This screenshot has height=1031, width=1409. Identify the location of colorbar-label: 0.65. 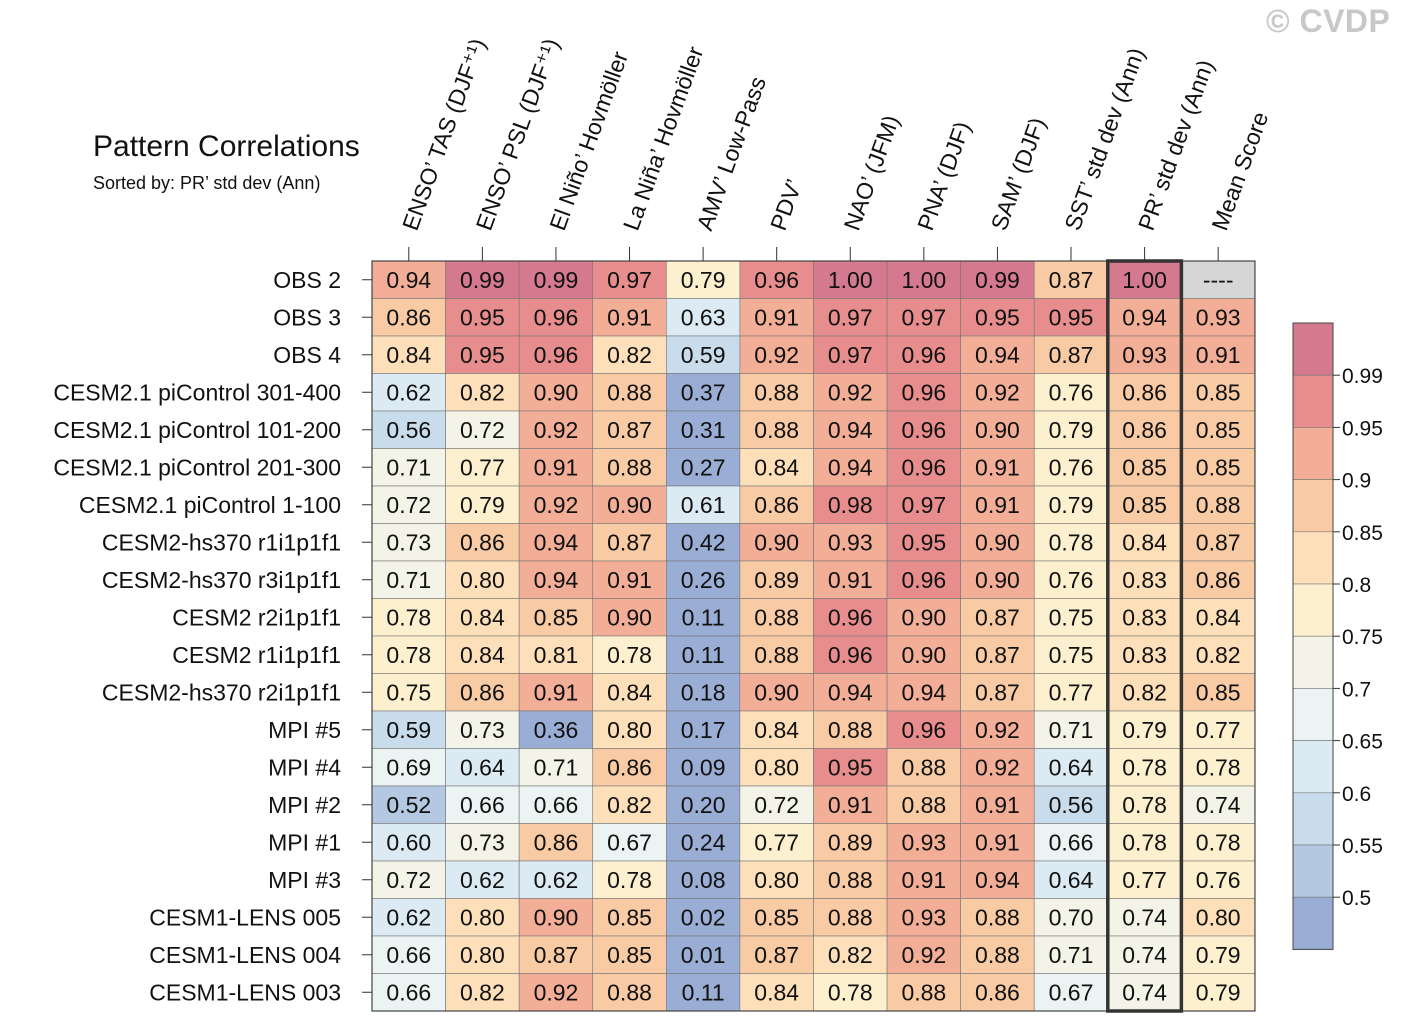
(1362, 742).